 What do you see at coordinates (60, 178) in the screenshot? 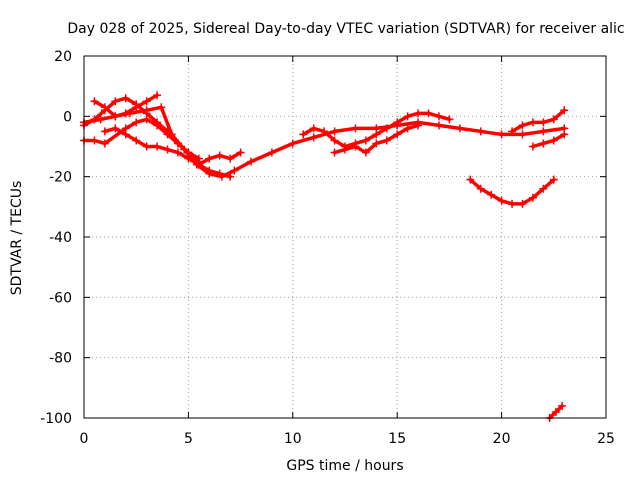
I see `y-tick-label: -20` at bounding box center [60, 178].